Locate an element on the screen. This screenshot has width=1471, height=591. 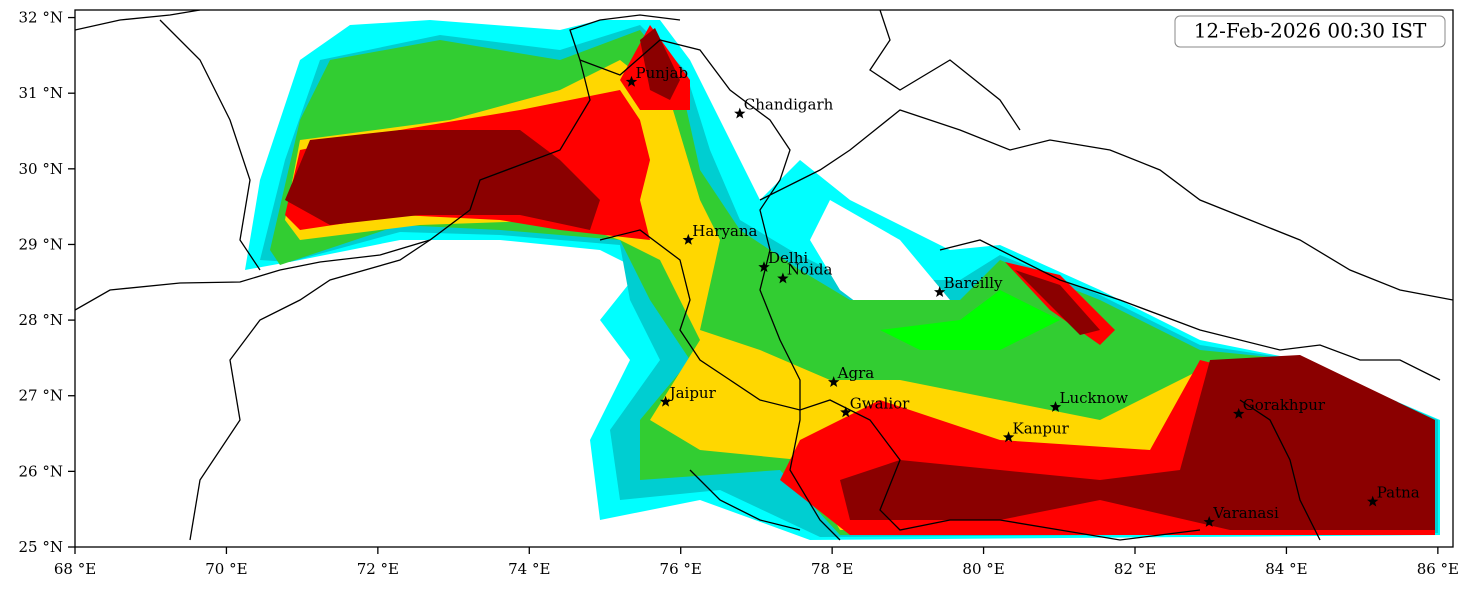
city-label: Noida is located at coordinates (810, 270).